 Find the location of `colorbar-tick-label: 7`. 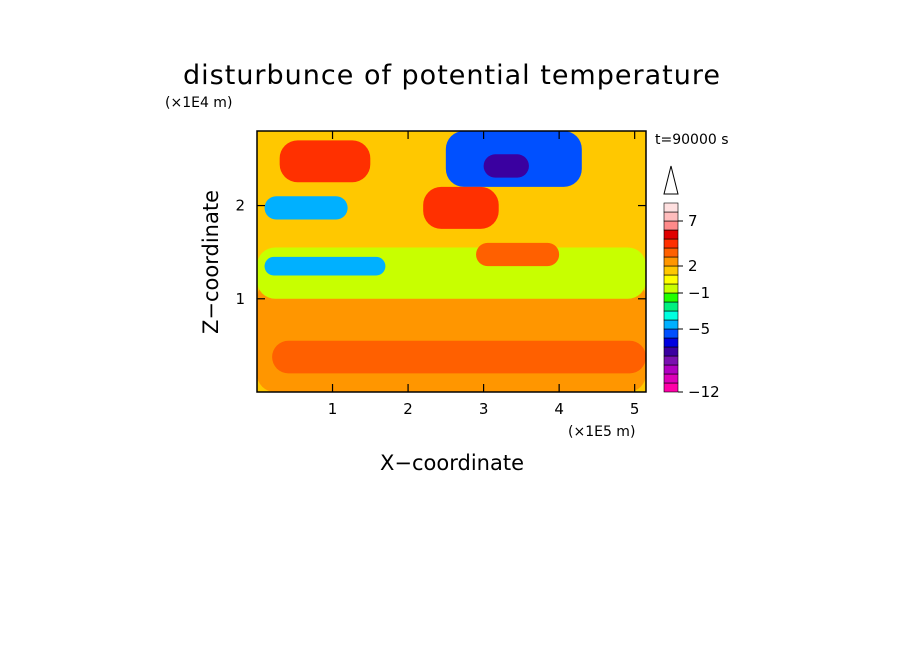

colorbar-tick-label: 7 is located at coordinates (693, 221).